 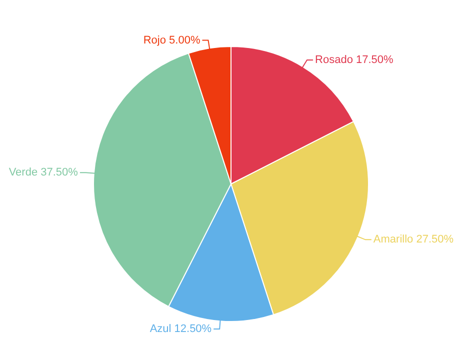 I want to click on slice-label: Rojo 5.00%, so click(x=171, y=40).